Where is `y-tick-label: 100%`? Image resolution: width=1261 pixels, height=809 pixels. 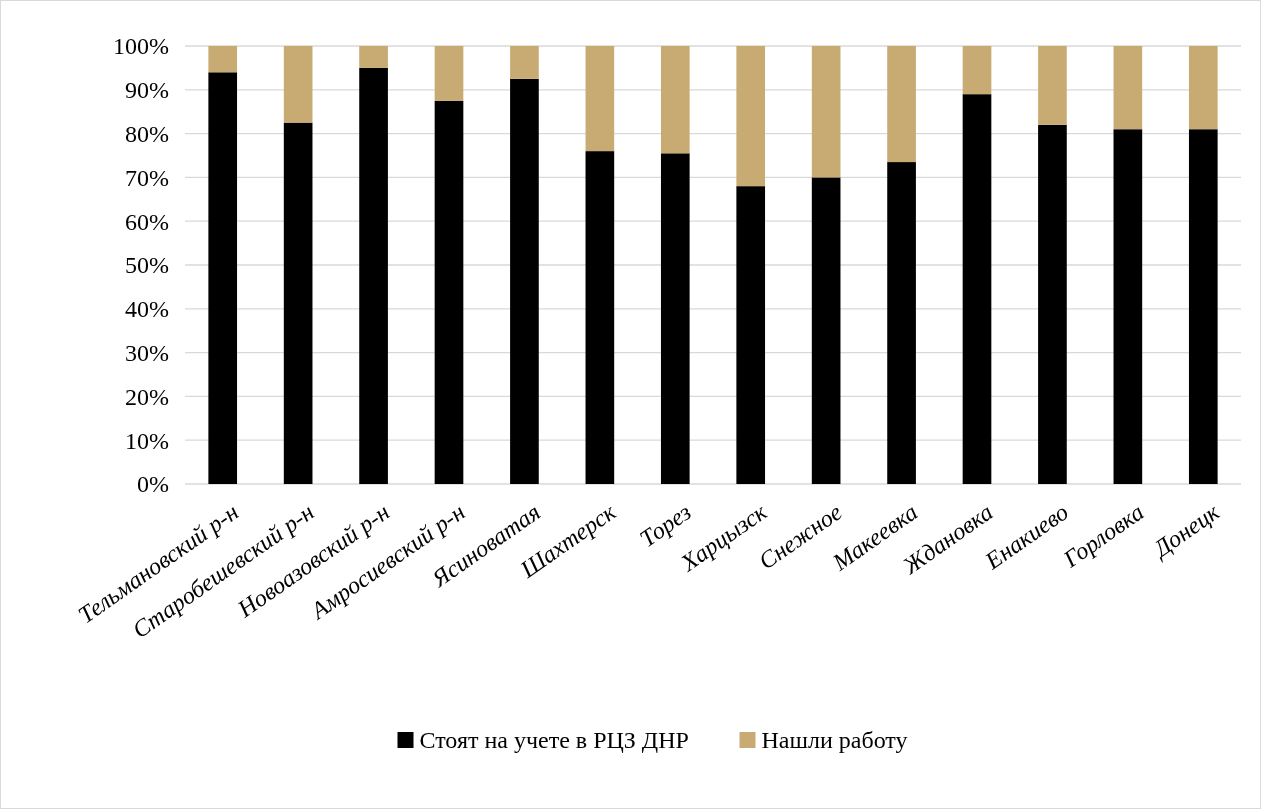 y-tick-label: 100% is located at coordinates (141, 46).